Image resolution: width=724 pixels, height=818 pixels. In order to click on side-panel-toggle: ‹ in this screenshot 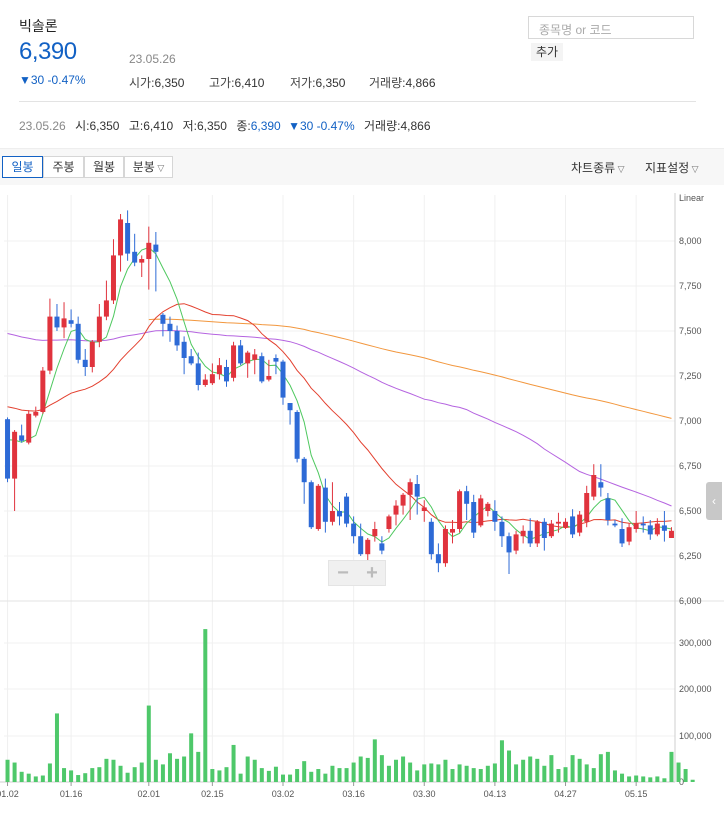, I will do `click(714, 501)`.